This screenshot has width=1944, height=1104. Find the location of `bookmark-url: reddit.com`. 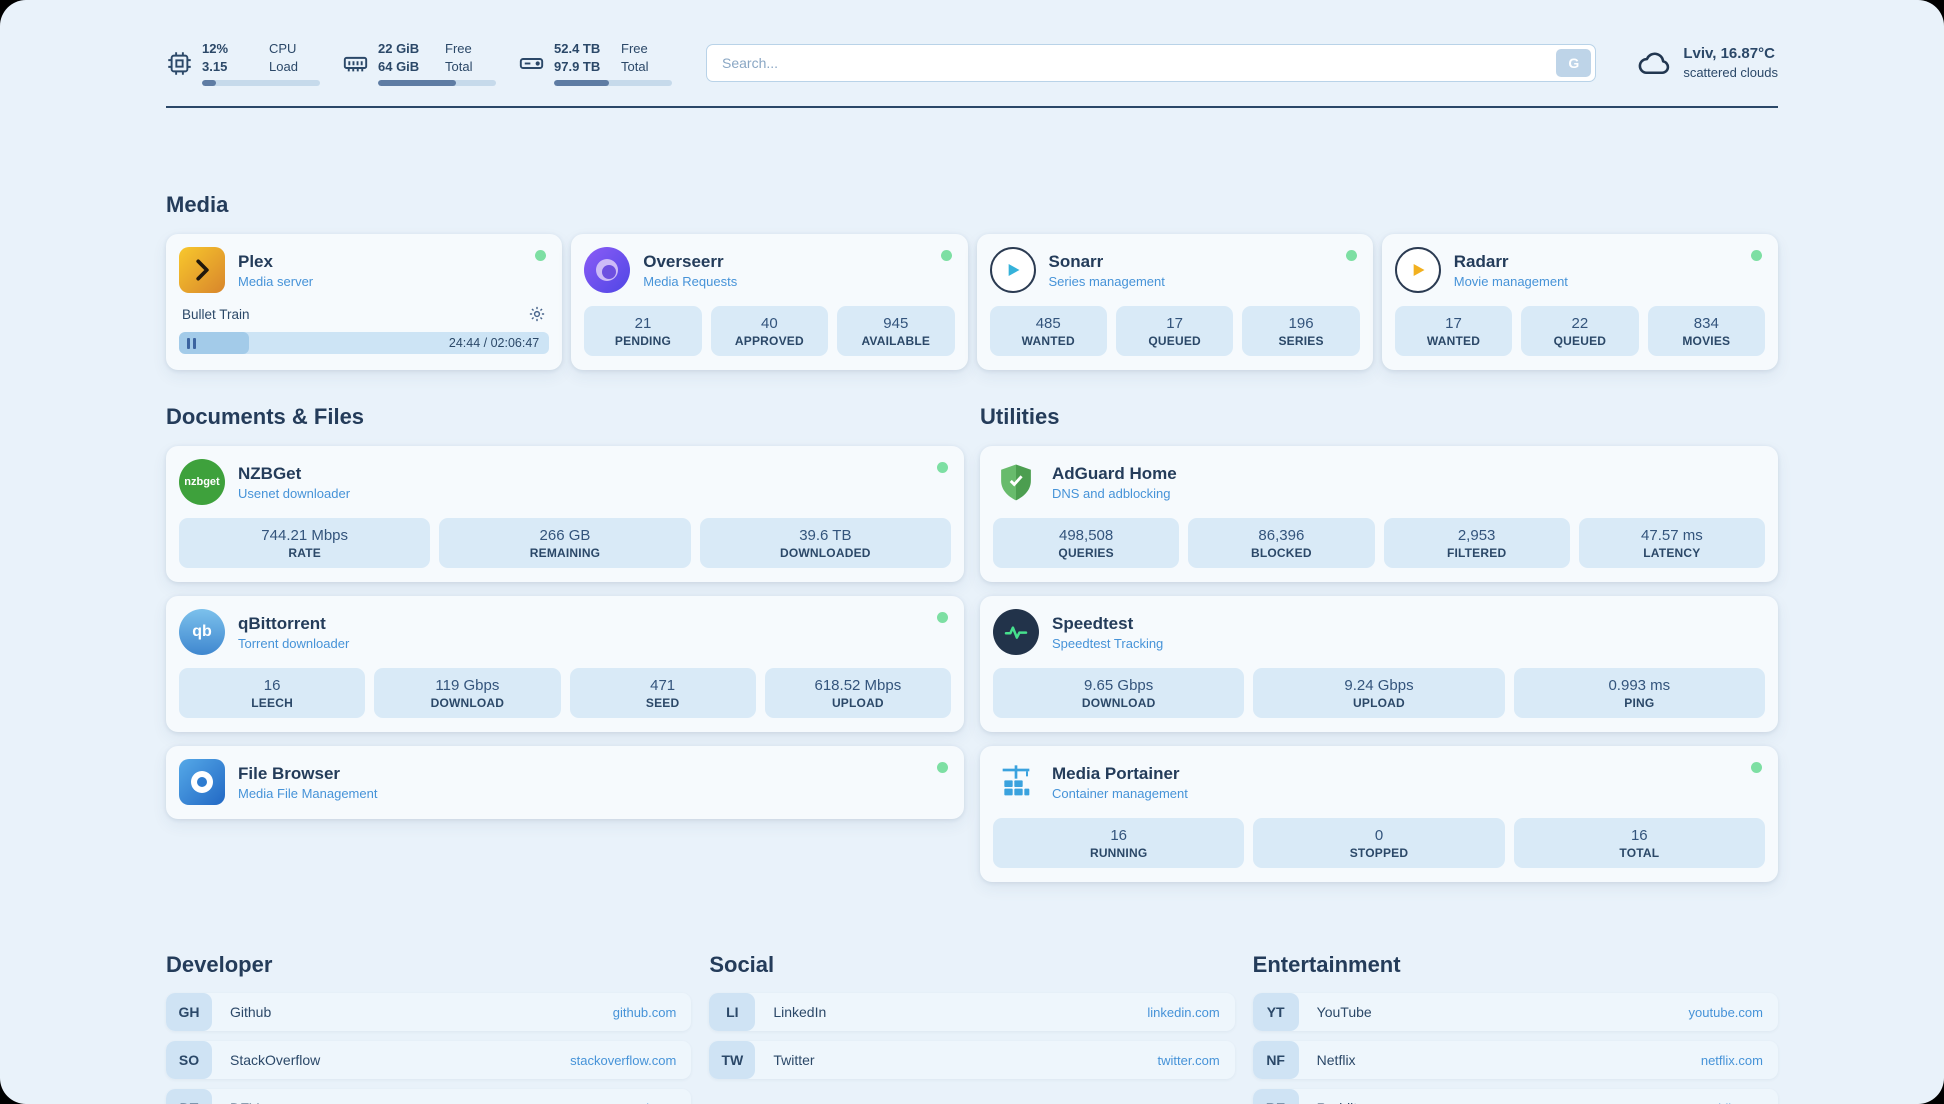

bookmark-url: reddit.com is located at coordinates (1732, 1102).